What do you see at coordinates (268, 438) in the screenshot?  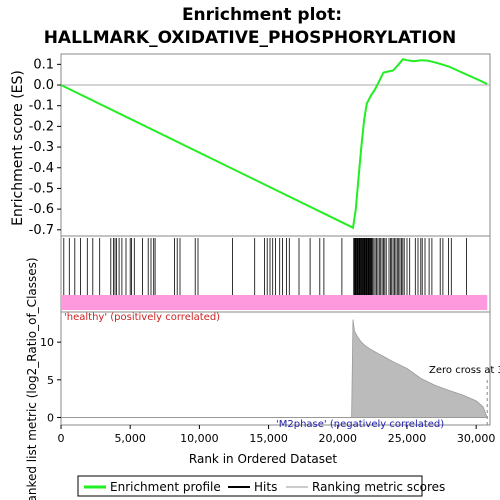 I see `x-tick-label: 15,000` at bounding box center [268, 438].